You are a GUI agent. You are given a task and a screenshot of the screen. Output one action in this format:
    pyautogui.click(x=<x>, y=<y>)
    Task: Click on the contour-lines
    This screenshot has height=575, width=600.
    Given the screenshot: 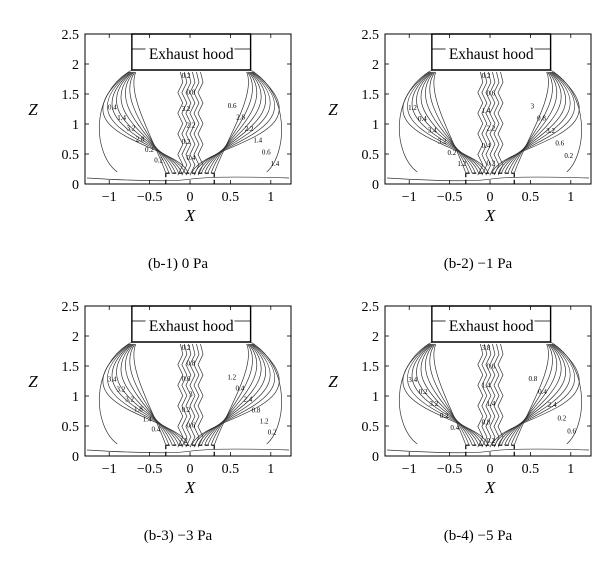 What is the action you would take?
    pyautogui.click(x=488, y=397)
    